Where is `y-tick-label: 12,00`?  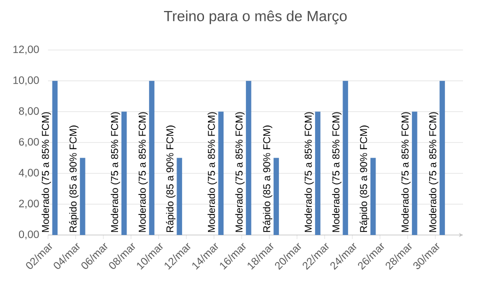
y-tick-label: 12,00 is located at coordinates (26, 50).